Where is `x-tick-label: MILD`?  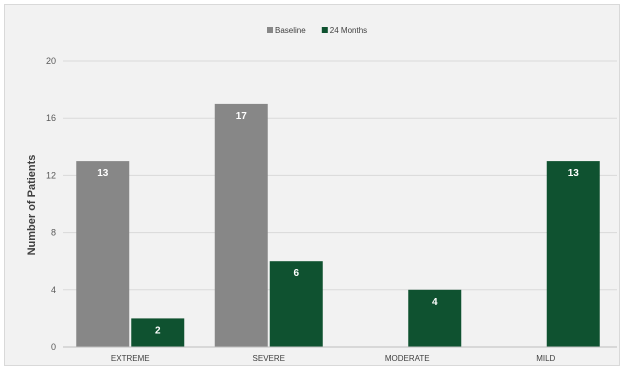 x-tick-label: MILD is located at coordinates (545, 358).